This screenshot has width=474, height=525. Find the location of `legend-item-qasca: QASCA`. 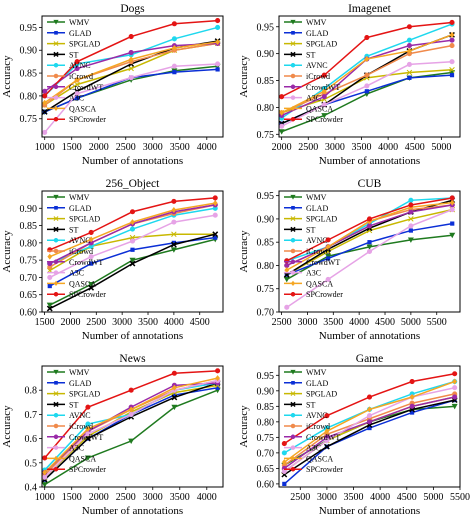

legend-item-qasca: QASCA is located at coordinates (308, 108).